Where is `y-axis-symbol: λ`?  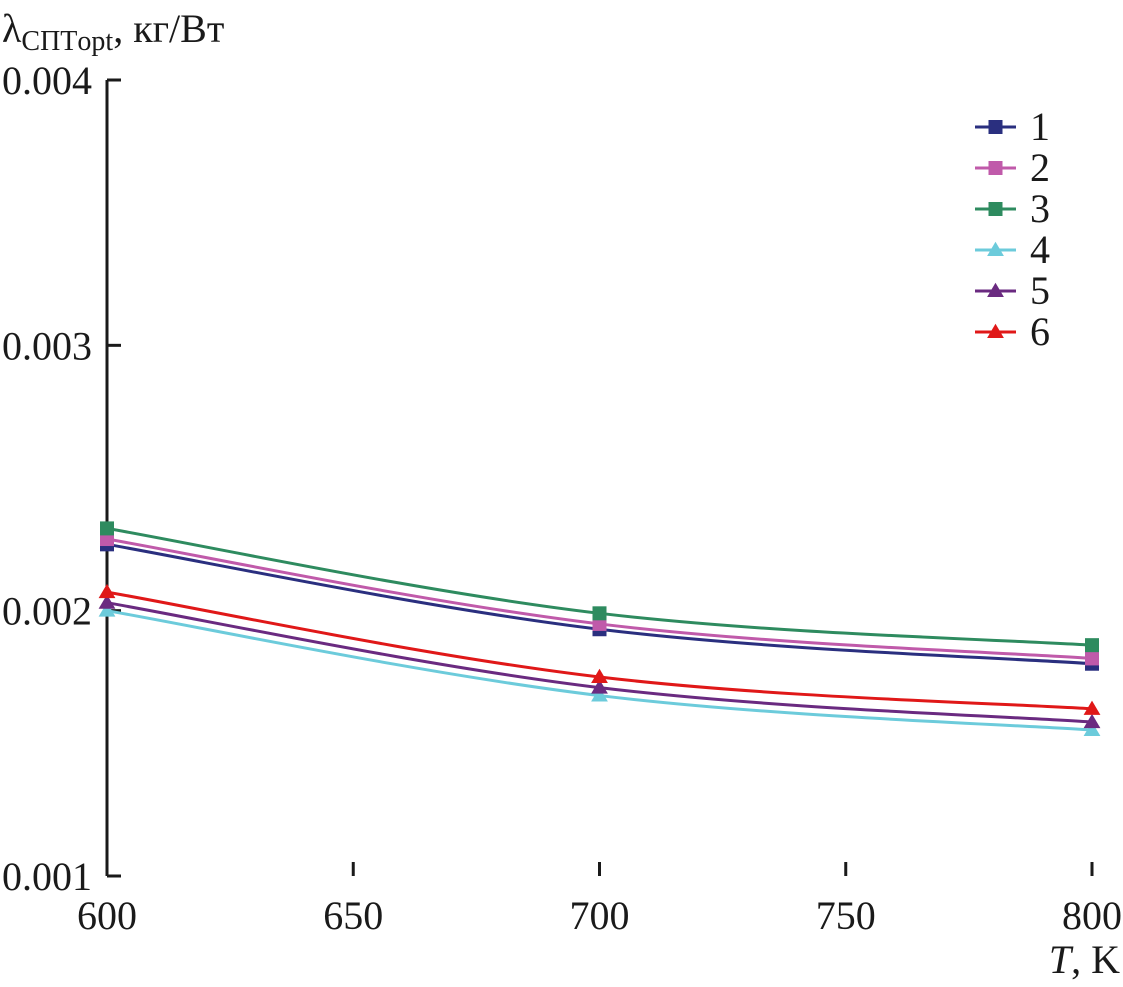
y-axis-symbol: λ is located at coordinates (12, 28).